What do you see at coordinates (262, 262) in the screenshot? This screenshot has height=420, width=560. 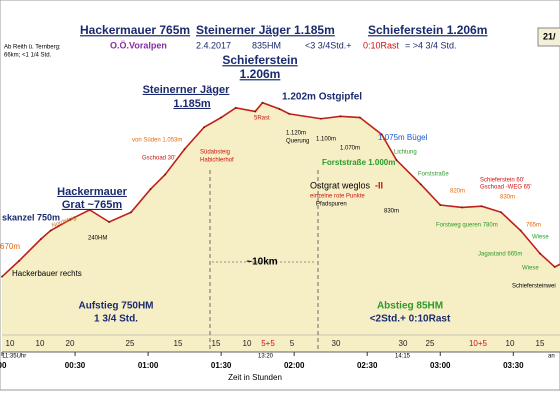 I see `annotation: ~10km` at bounding box center [262, 262].